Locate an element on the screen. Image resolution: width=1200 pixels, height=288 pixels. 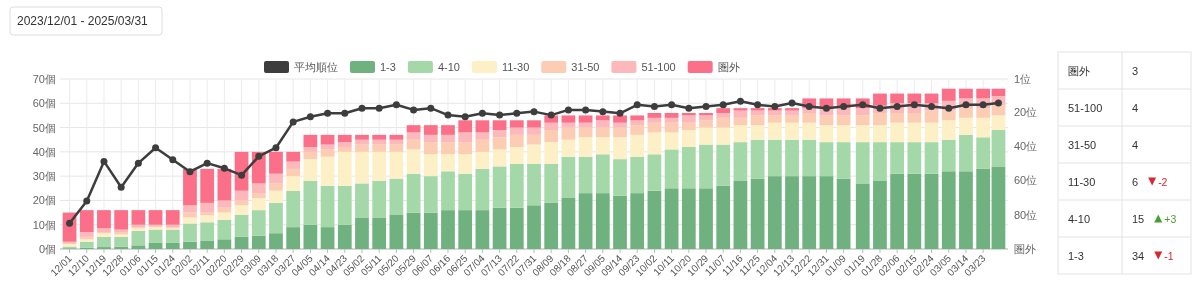
category-label: 圏外 is located at coordinates (1079, 70).